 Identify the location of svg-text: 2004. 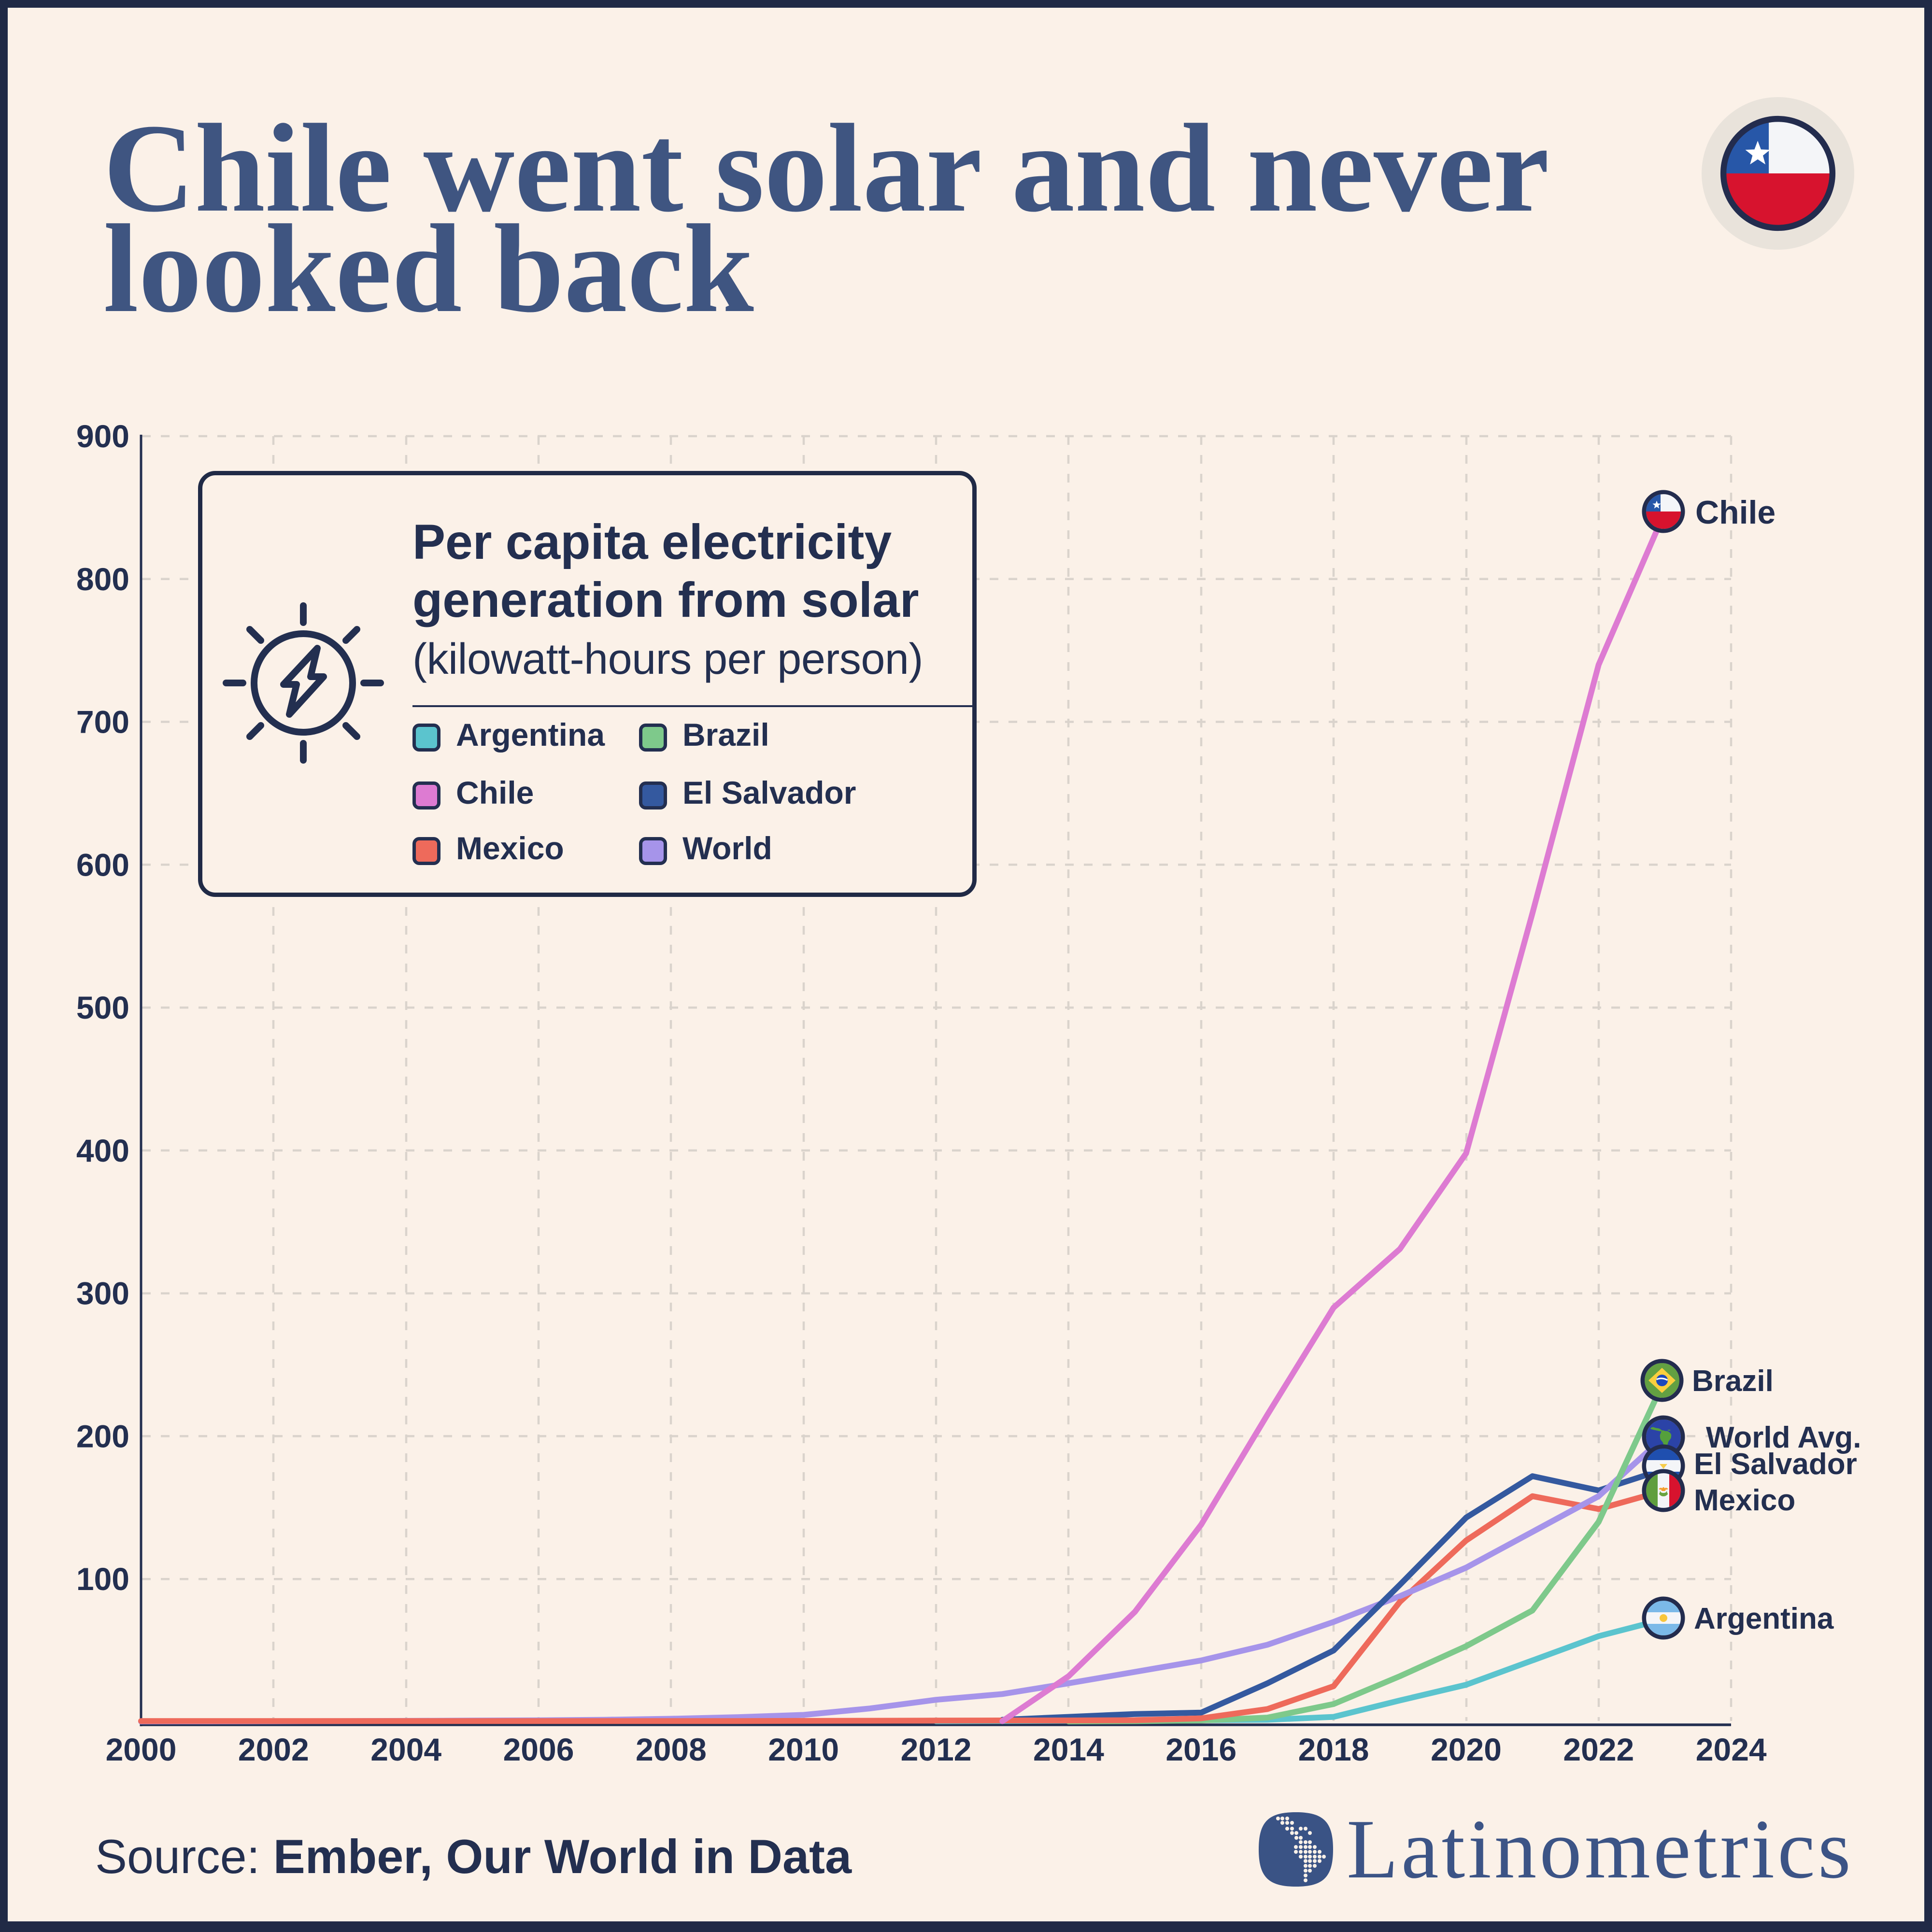
(405, 1749).